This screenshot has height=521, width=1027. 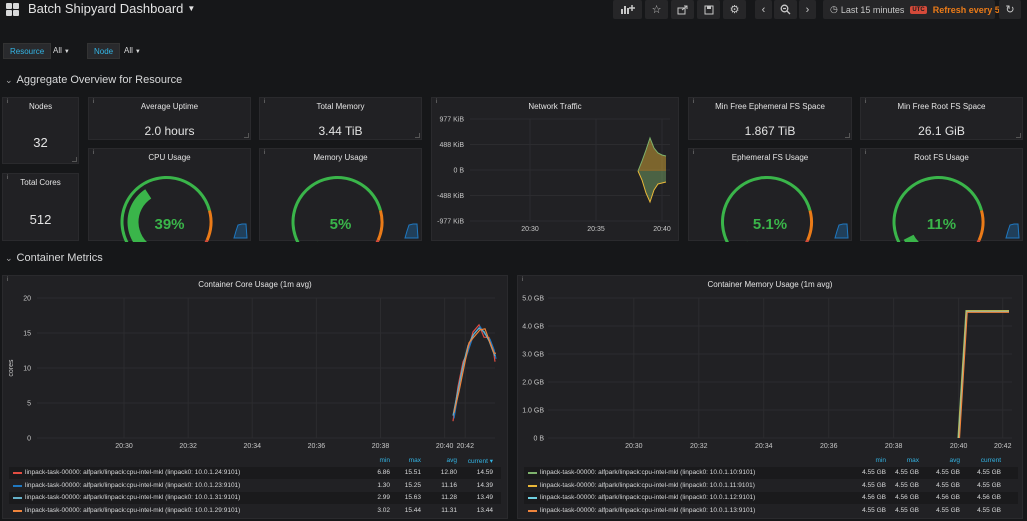 I want to click on legend-value-current: 13.44, so click(x=484, y=510).